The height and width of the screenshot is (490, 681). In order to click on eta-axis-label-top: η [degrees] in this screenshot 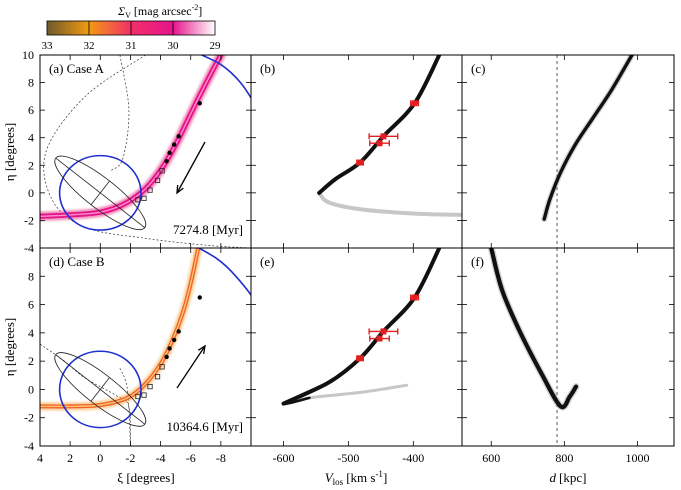, I will do `click(9, 152)`.